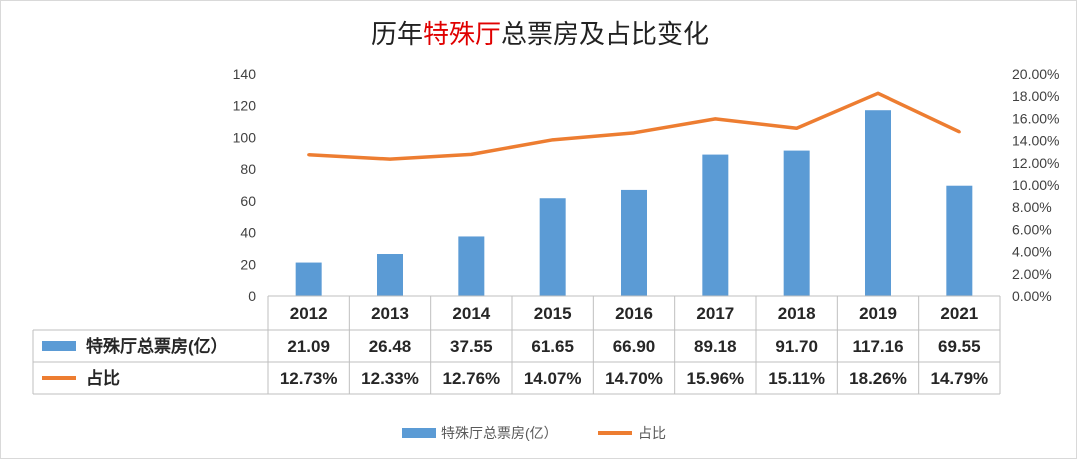 The image size is (1080, 462). Describe the element at coordinates (471, 378) in the screenshot. I see `table-cell-share: 12.76%` at that location.